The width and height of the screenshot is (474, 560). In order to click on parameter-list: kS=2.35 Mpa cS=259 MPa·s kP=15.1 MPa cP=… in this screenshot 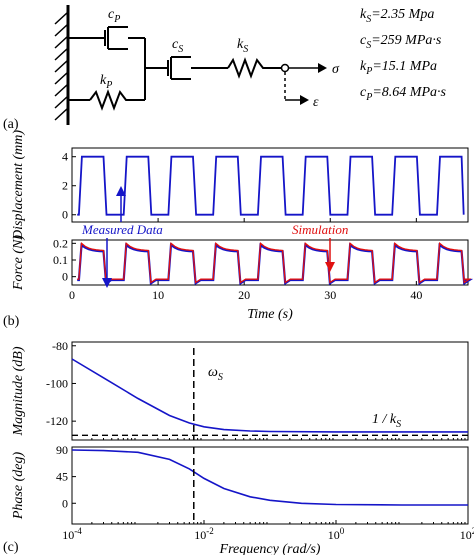, I will do `click(403, 55)`.